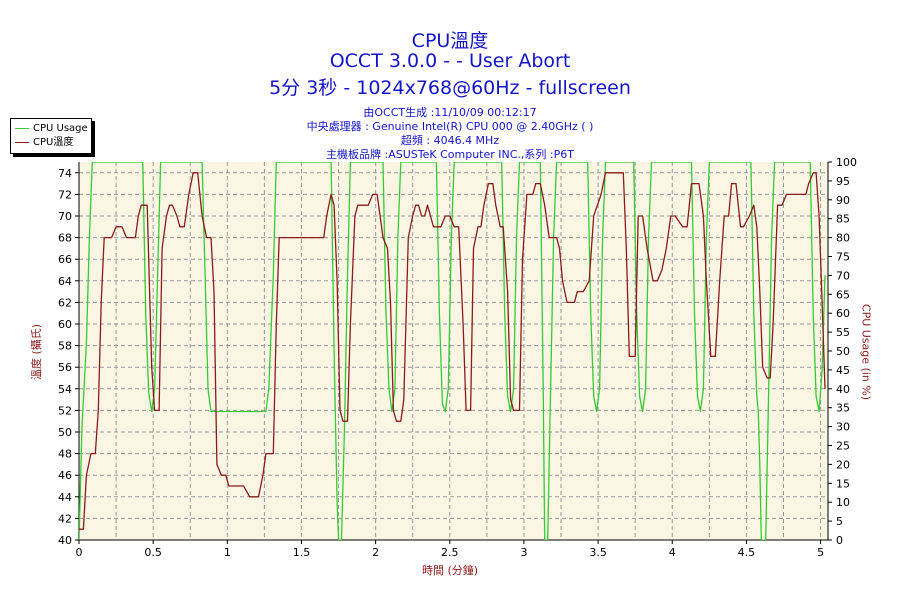  What do you see at coordinates (53, 142) in the screenshot?
I see `legend-label-temp: CPU溫度` at bounding box center [53, 142].